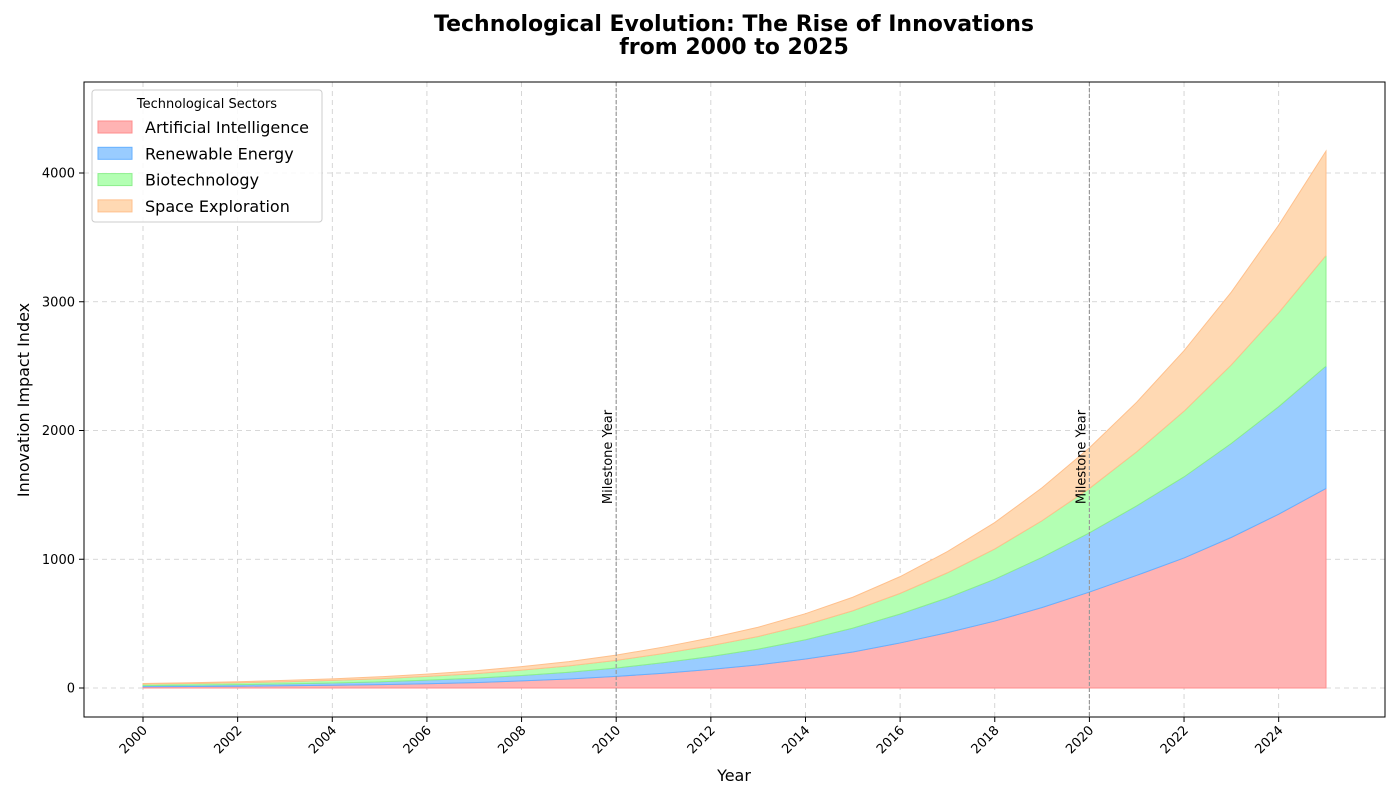 This screenshot has width=1400, height=800. Describe the element at coordinates (734, 47) in the screenshot. I see `chart-title-line-2: from 2000 to 2025` at that location.